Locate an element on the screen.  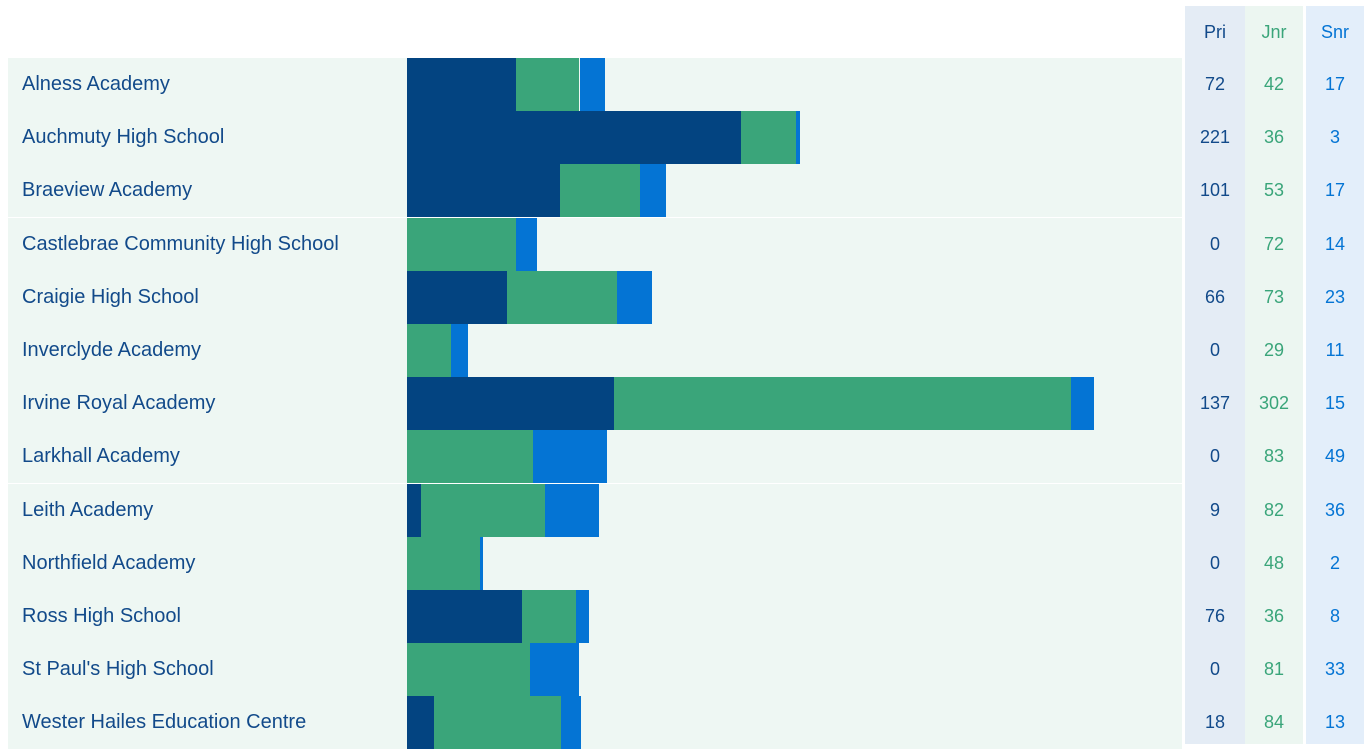
school-name-label: Auchmuty High School is located at coordinates (123, 137).